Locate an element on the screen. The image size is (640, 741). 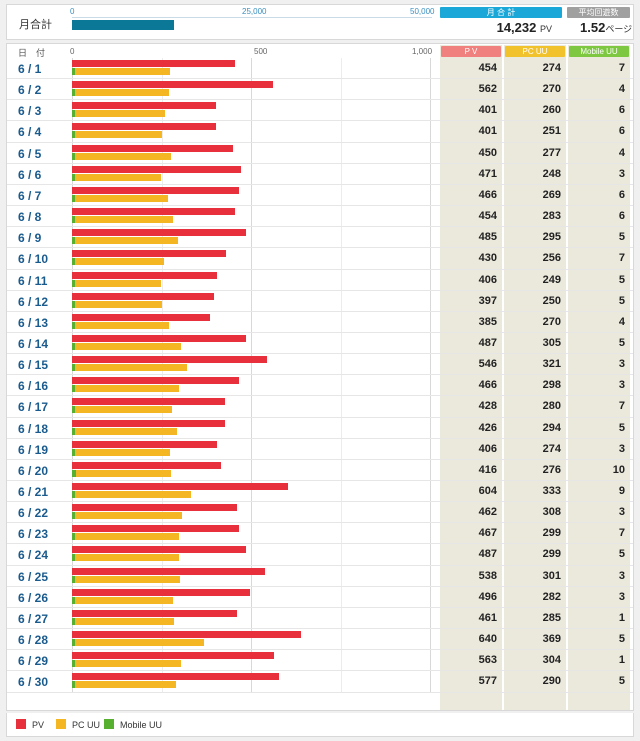
legend-swatch is located at coordinates (109, 724).